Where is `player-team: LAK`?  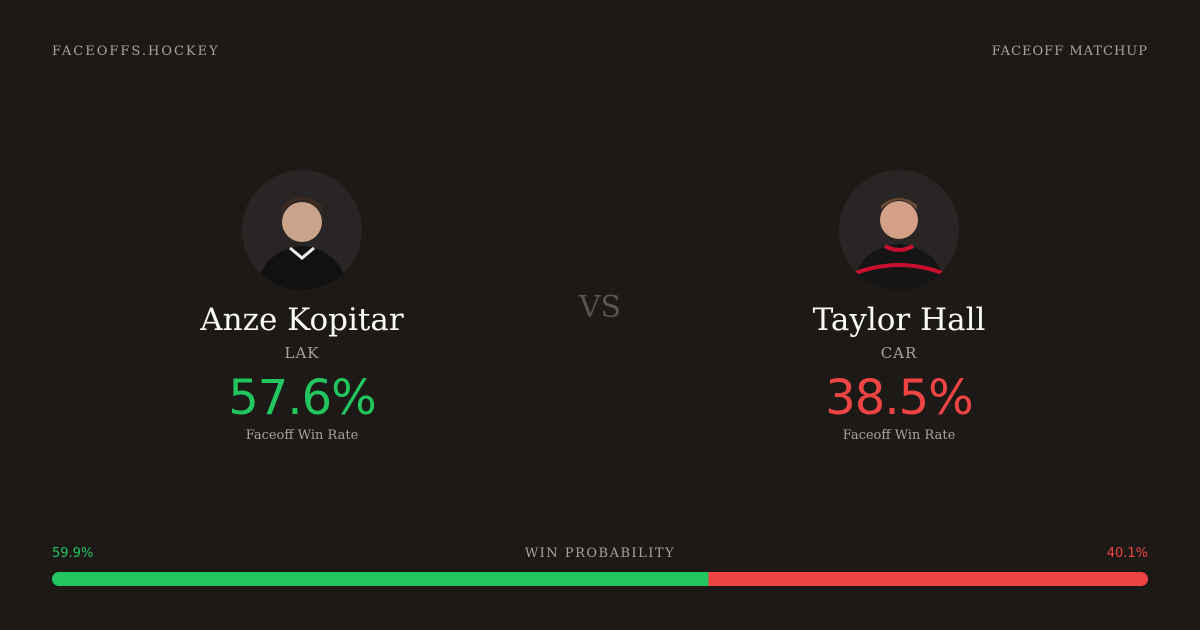 player-team: LAK is located at coordinates (302, 353).